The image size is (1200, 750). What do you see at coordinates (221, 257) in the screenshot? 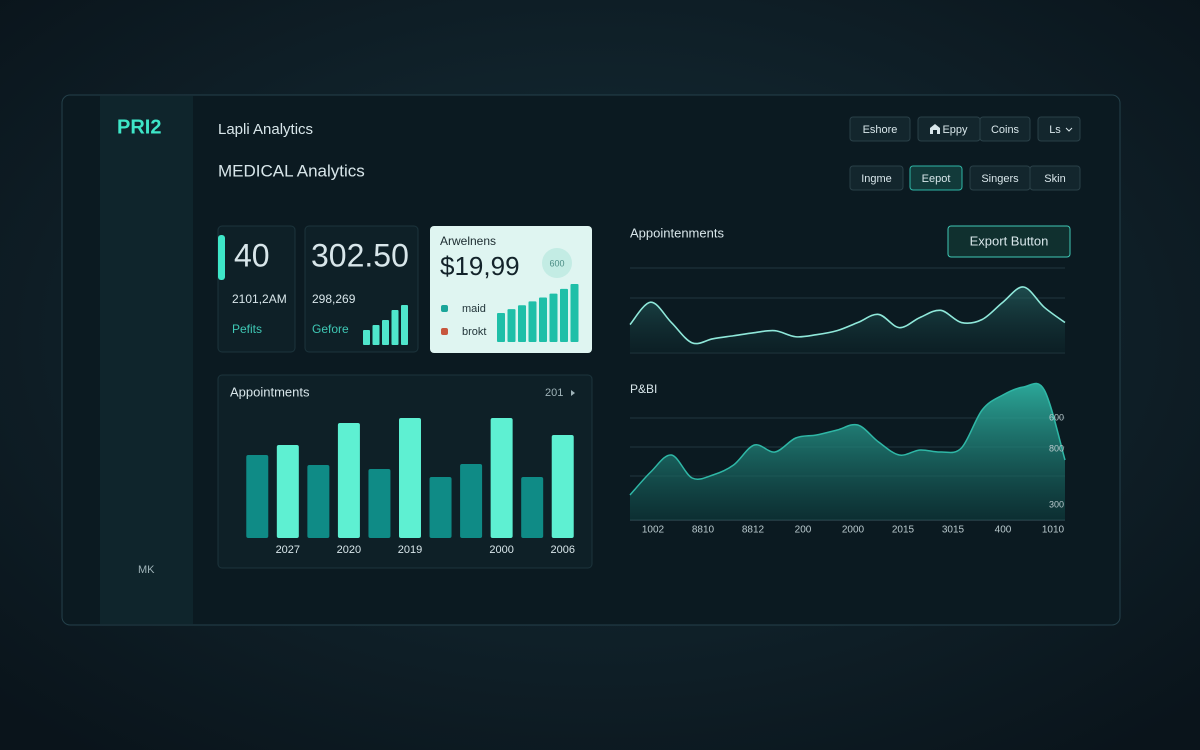
I see `card-accent` at bounding box center [221, 257].